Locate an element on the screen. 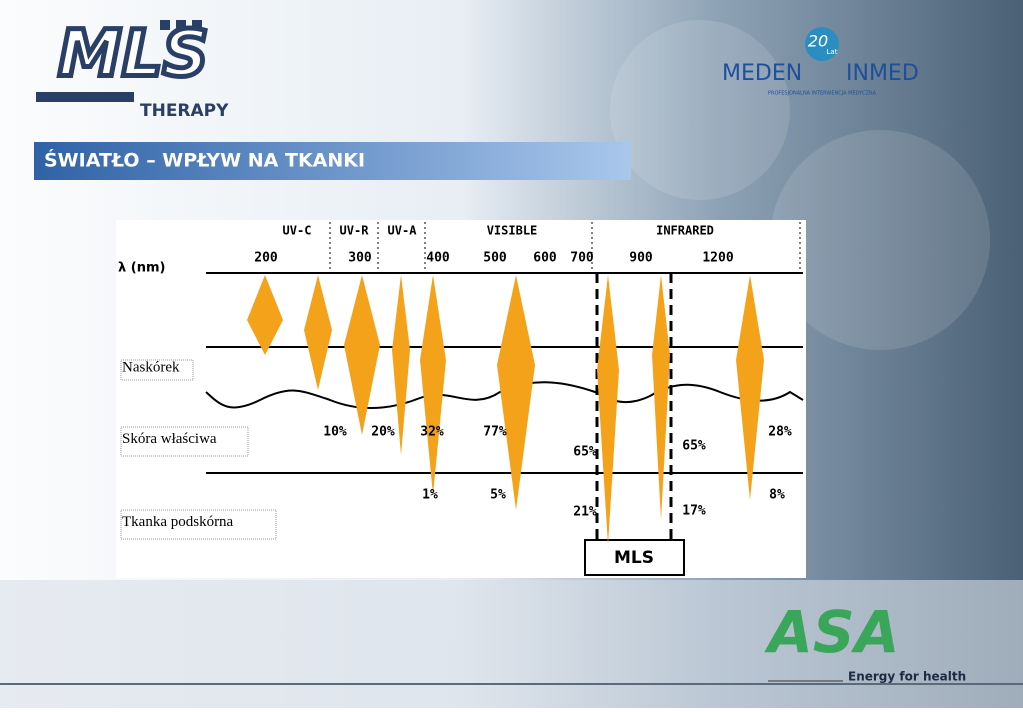  wavelength-label: 400 is located at coordinates (438, 258).